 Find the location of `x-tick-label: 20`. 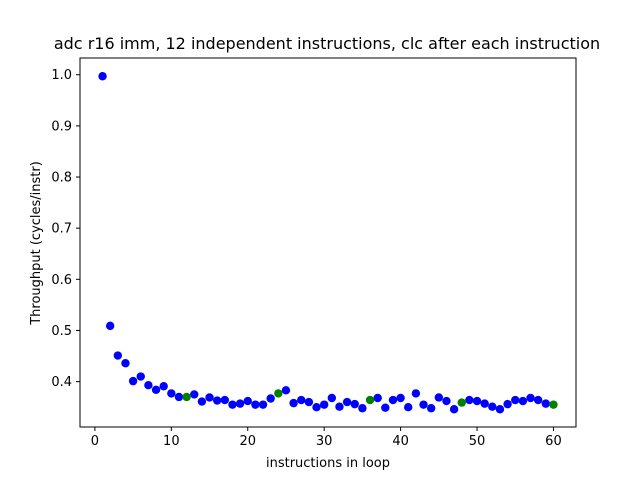

x-tick-label: 20 is located at coordinates (247, 441).